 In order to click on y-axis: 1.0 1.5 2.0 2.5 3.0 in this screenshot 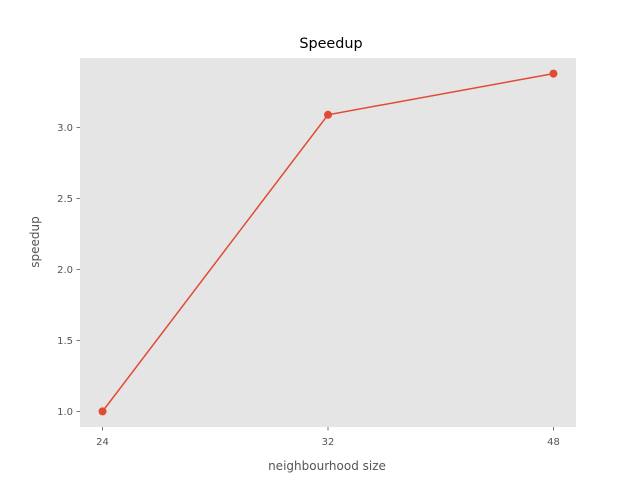, I will do `click(68, 270)`.